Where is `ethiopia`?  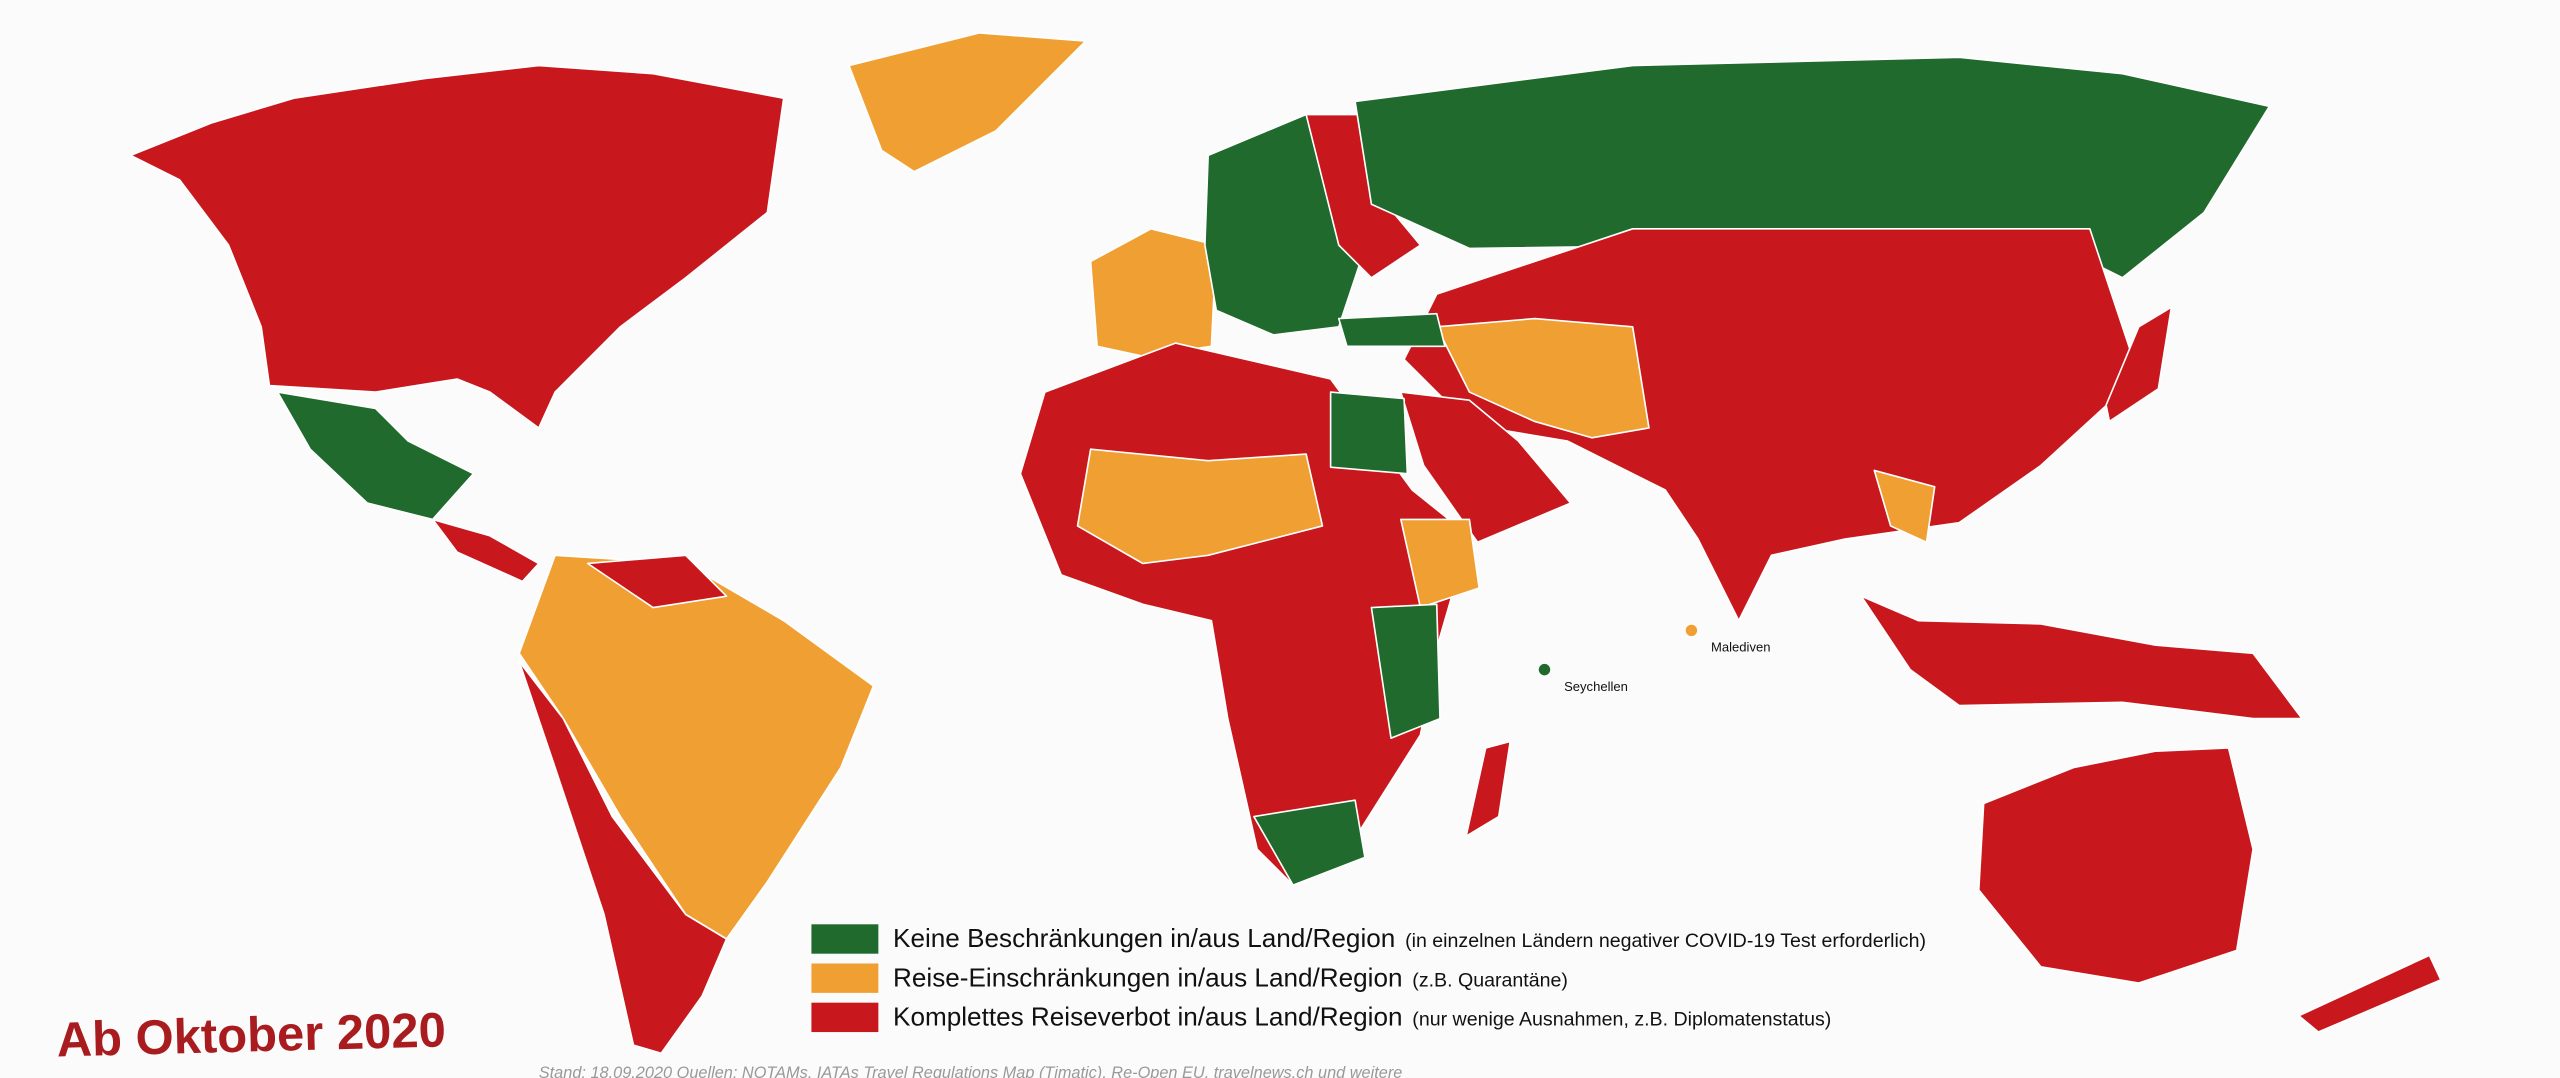 ethiopia is located at coordinates (1440, 563).